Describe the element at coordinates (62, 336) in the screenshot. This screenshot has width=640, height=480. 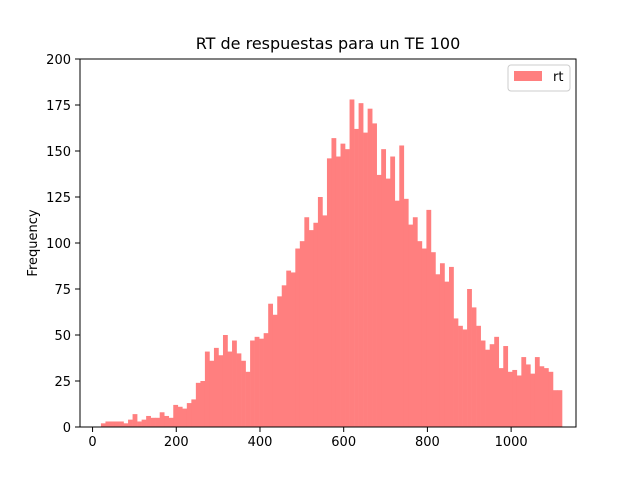
I see `y-tick-label: 50` at that location.